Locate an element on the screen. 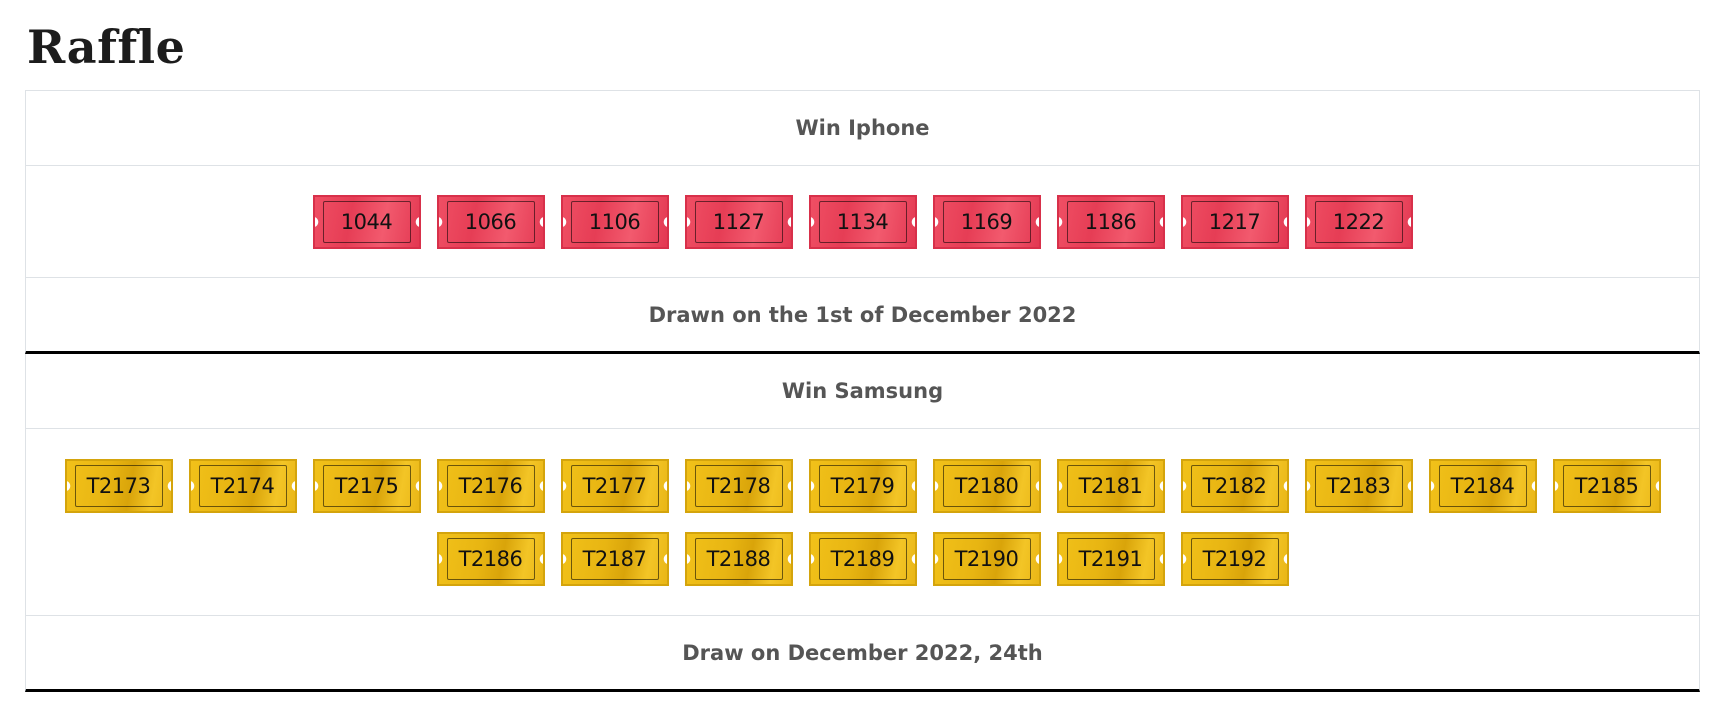  ticket: T2174 is located at coordinates (242, 485).